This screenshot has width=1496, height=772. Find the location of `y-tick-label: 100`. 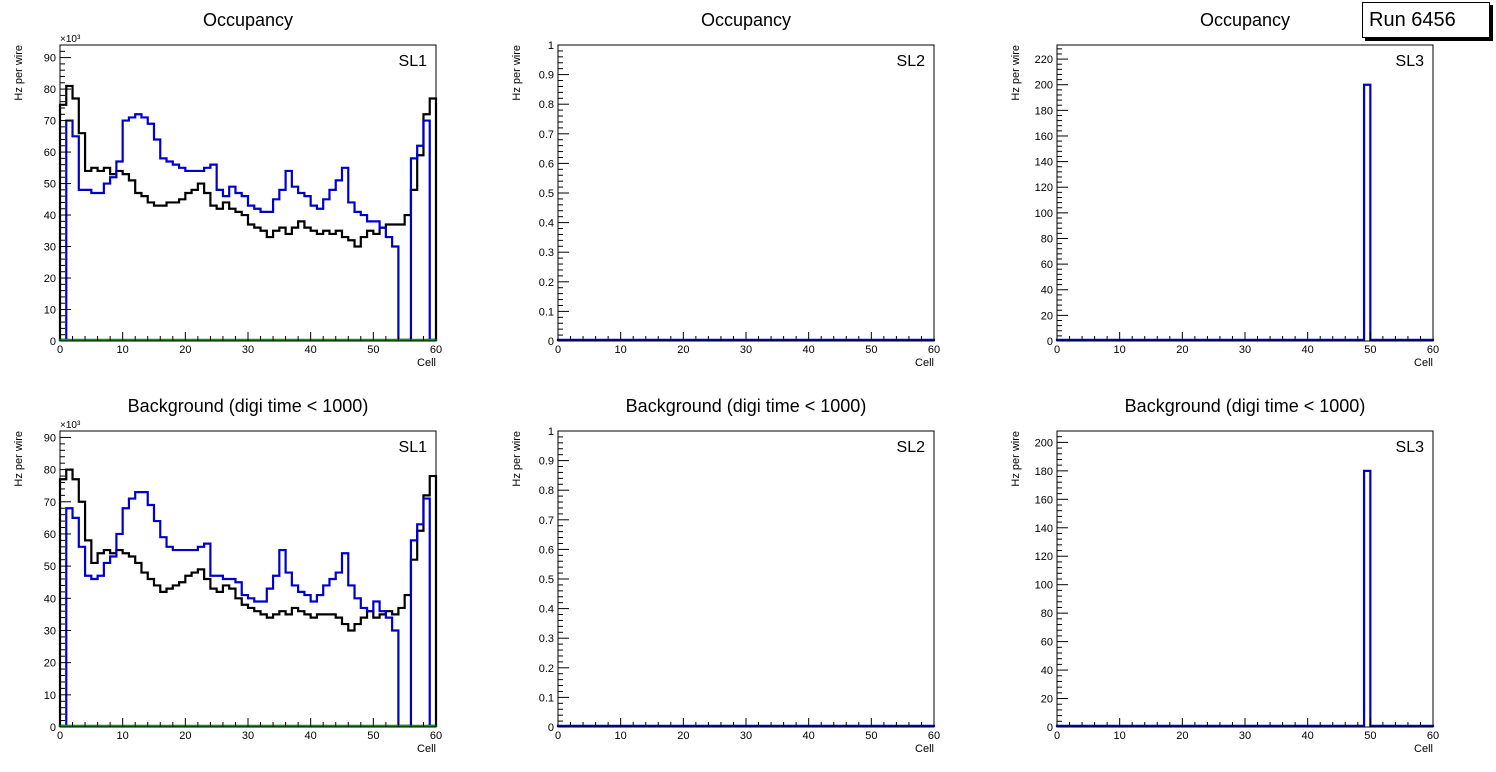

y-tick-label: 100 is located at coordinates (1044, 586).